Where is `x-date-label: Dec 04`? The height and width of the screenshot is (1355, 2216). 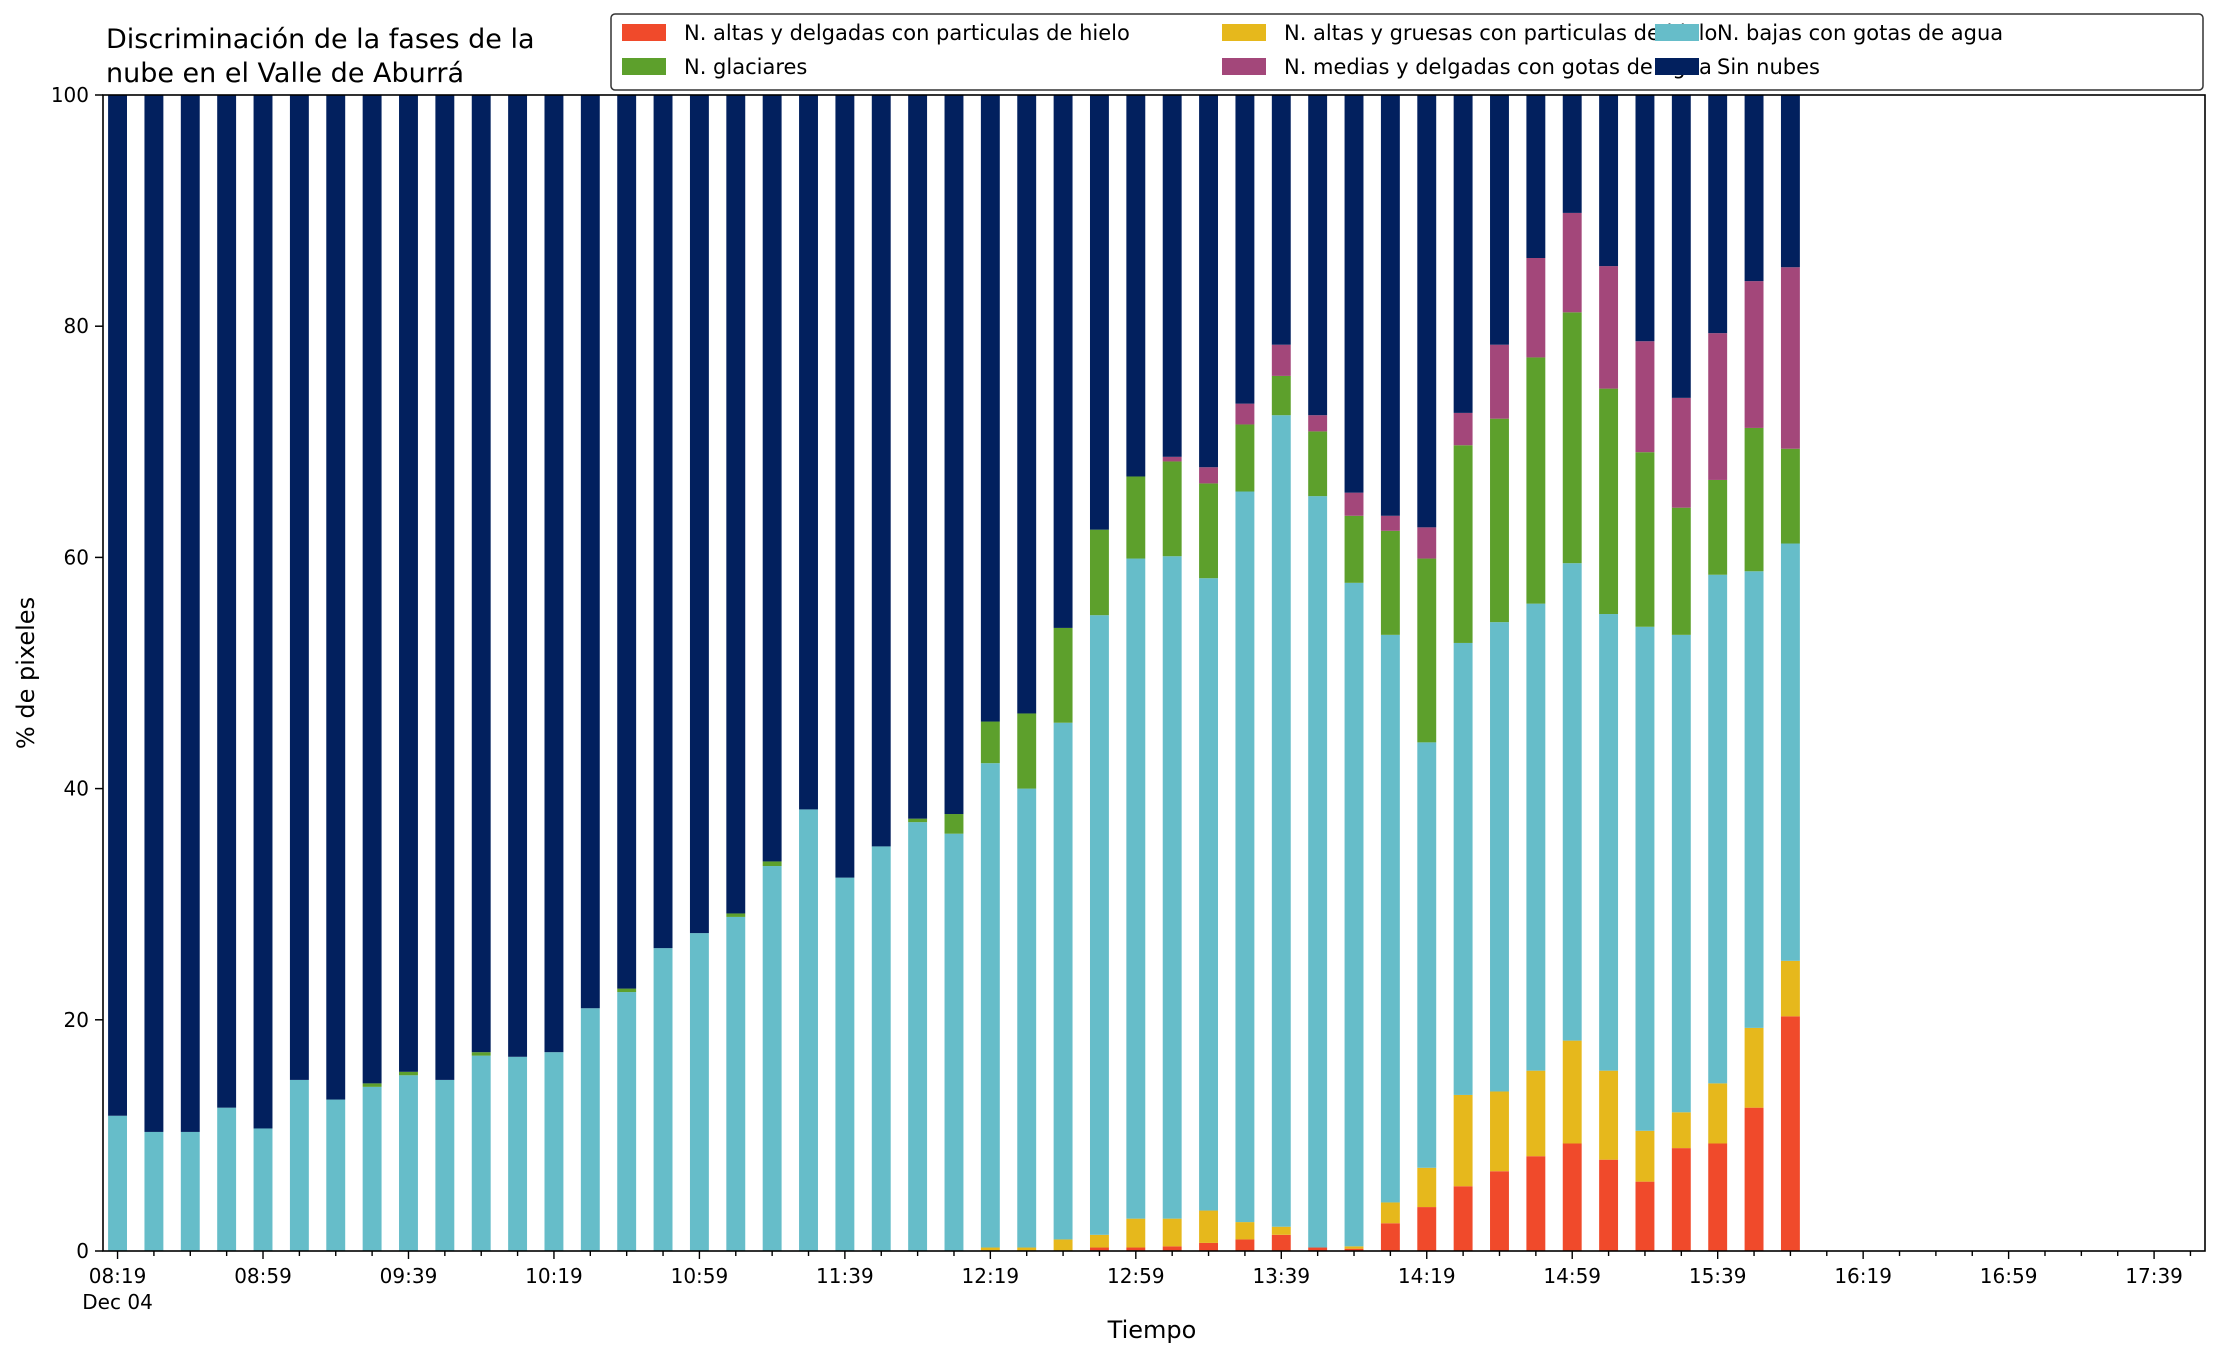
x-date-label: Dec 04 is located at coordinates (117, 1302).